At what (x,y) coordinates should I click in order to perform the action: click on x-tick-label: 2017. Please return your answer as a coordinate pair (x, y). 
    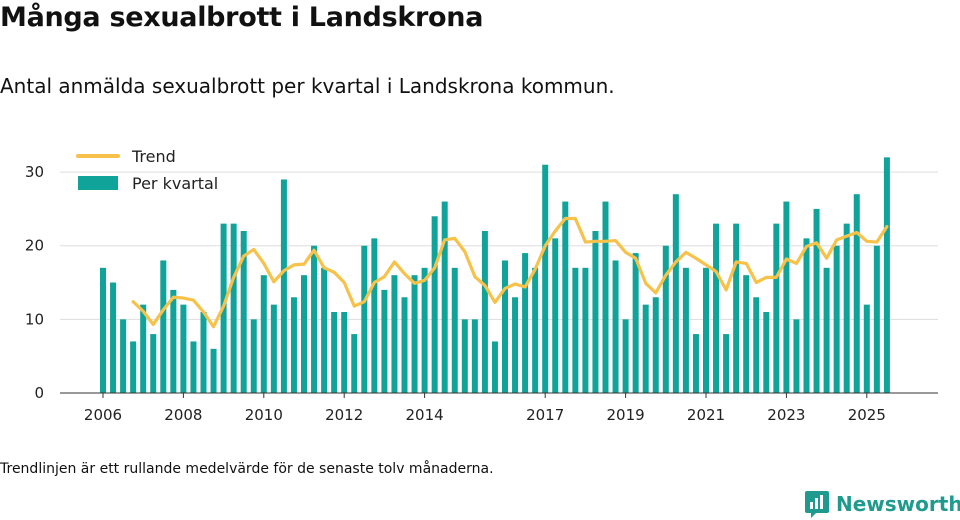
    Looking at the image, I should click on (545, 415).